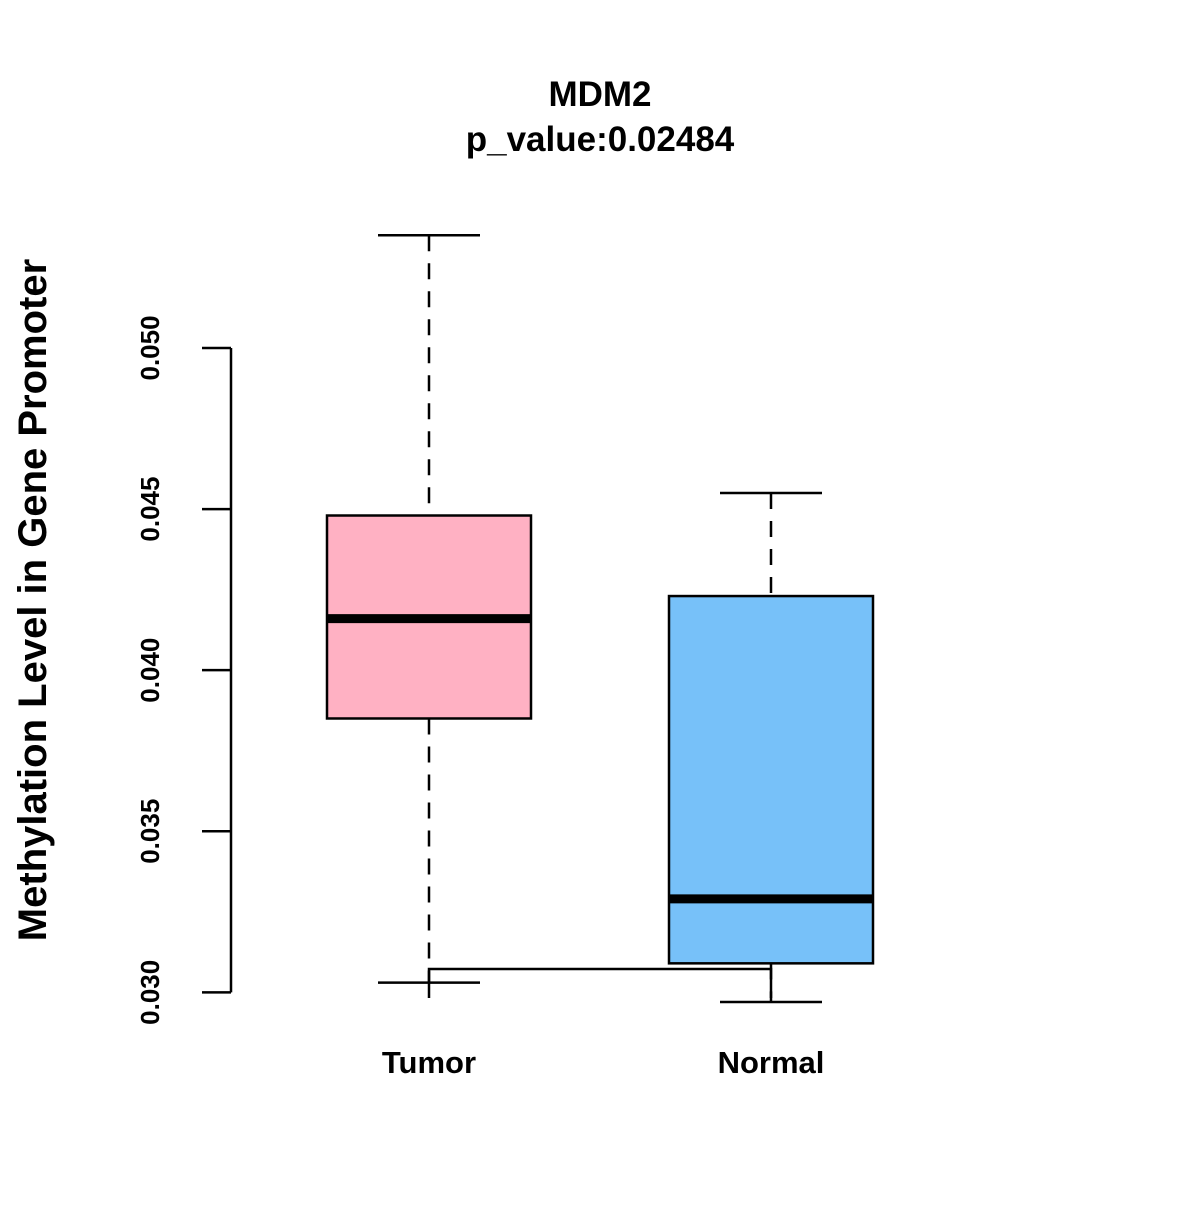 The width and height of the screenshot is (1200, 1205). Describe the element at coordinates (429, 608) in the screenshot. I see `box-tumor` at that location.